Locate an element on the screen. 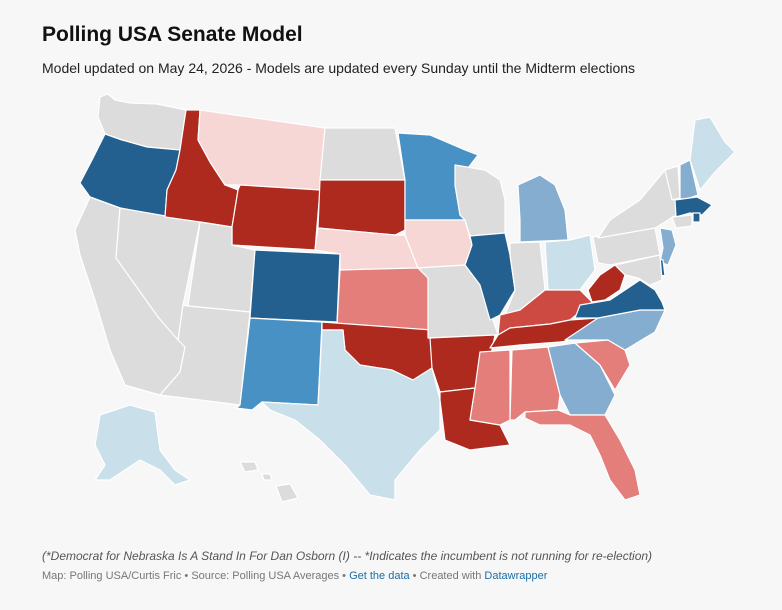 Image resolution: width=782 pixels, height=610 pixels. state-ri is located at coordinates (696, 217).